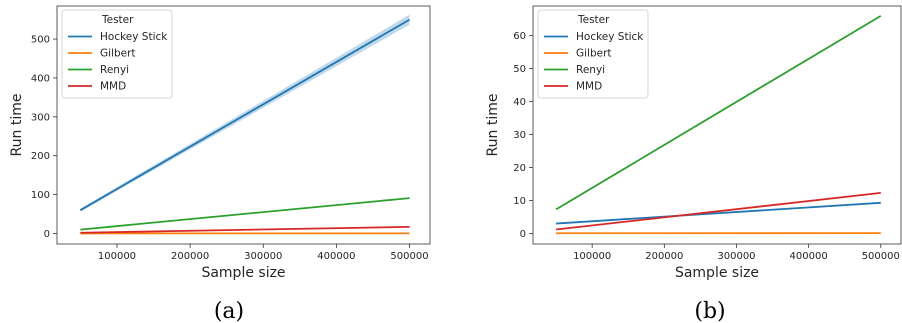 The image size is (902, 323). Describe the element at coordinates (243, 273) in the screenshot. I see `panel-a-x-axis-label: Sample size` at that location.